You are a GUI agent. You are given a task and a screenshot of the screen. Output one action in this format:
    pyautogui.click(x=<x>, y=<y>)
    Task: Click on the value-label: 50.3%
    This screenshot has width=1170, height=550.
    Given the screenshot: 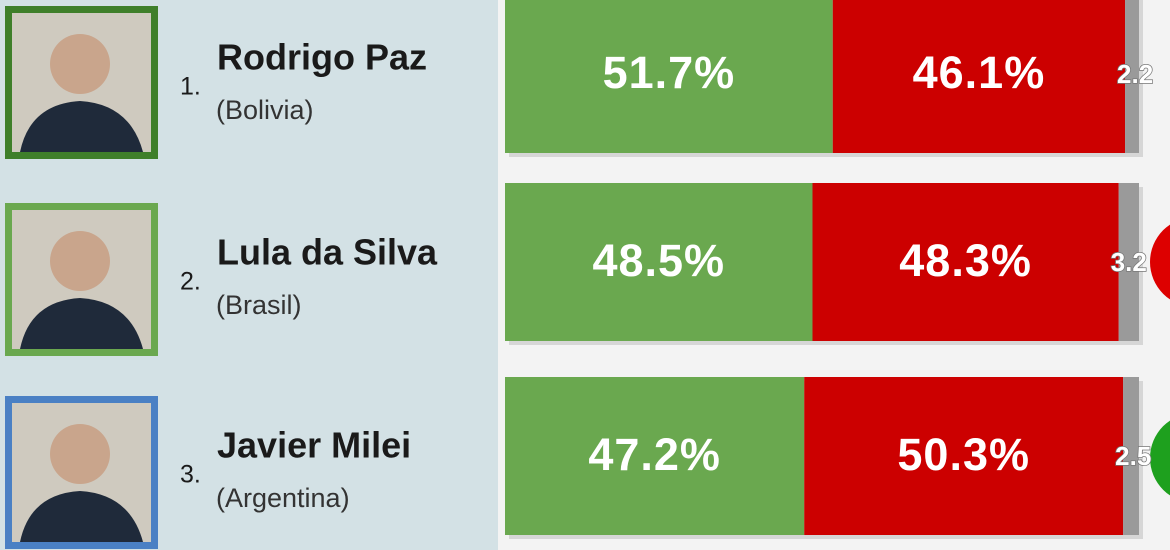 What is the action you would take?
    pyautogui.click(x=963, y=454)
    